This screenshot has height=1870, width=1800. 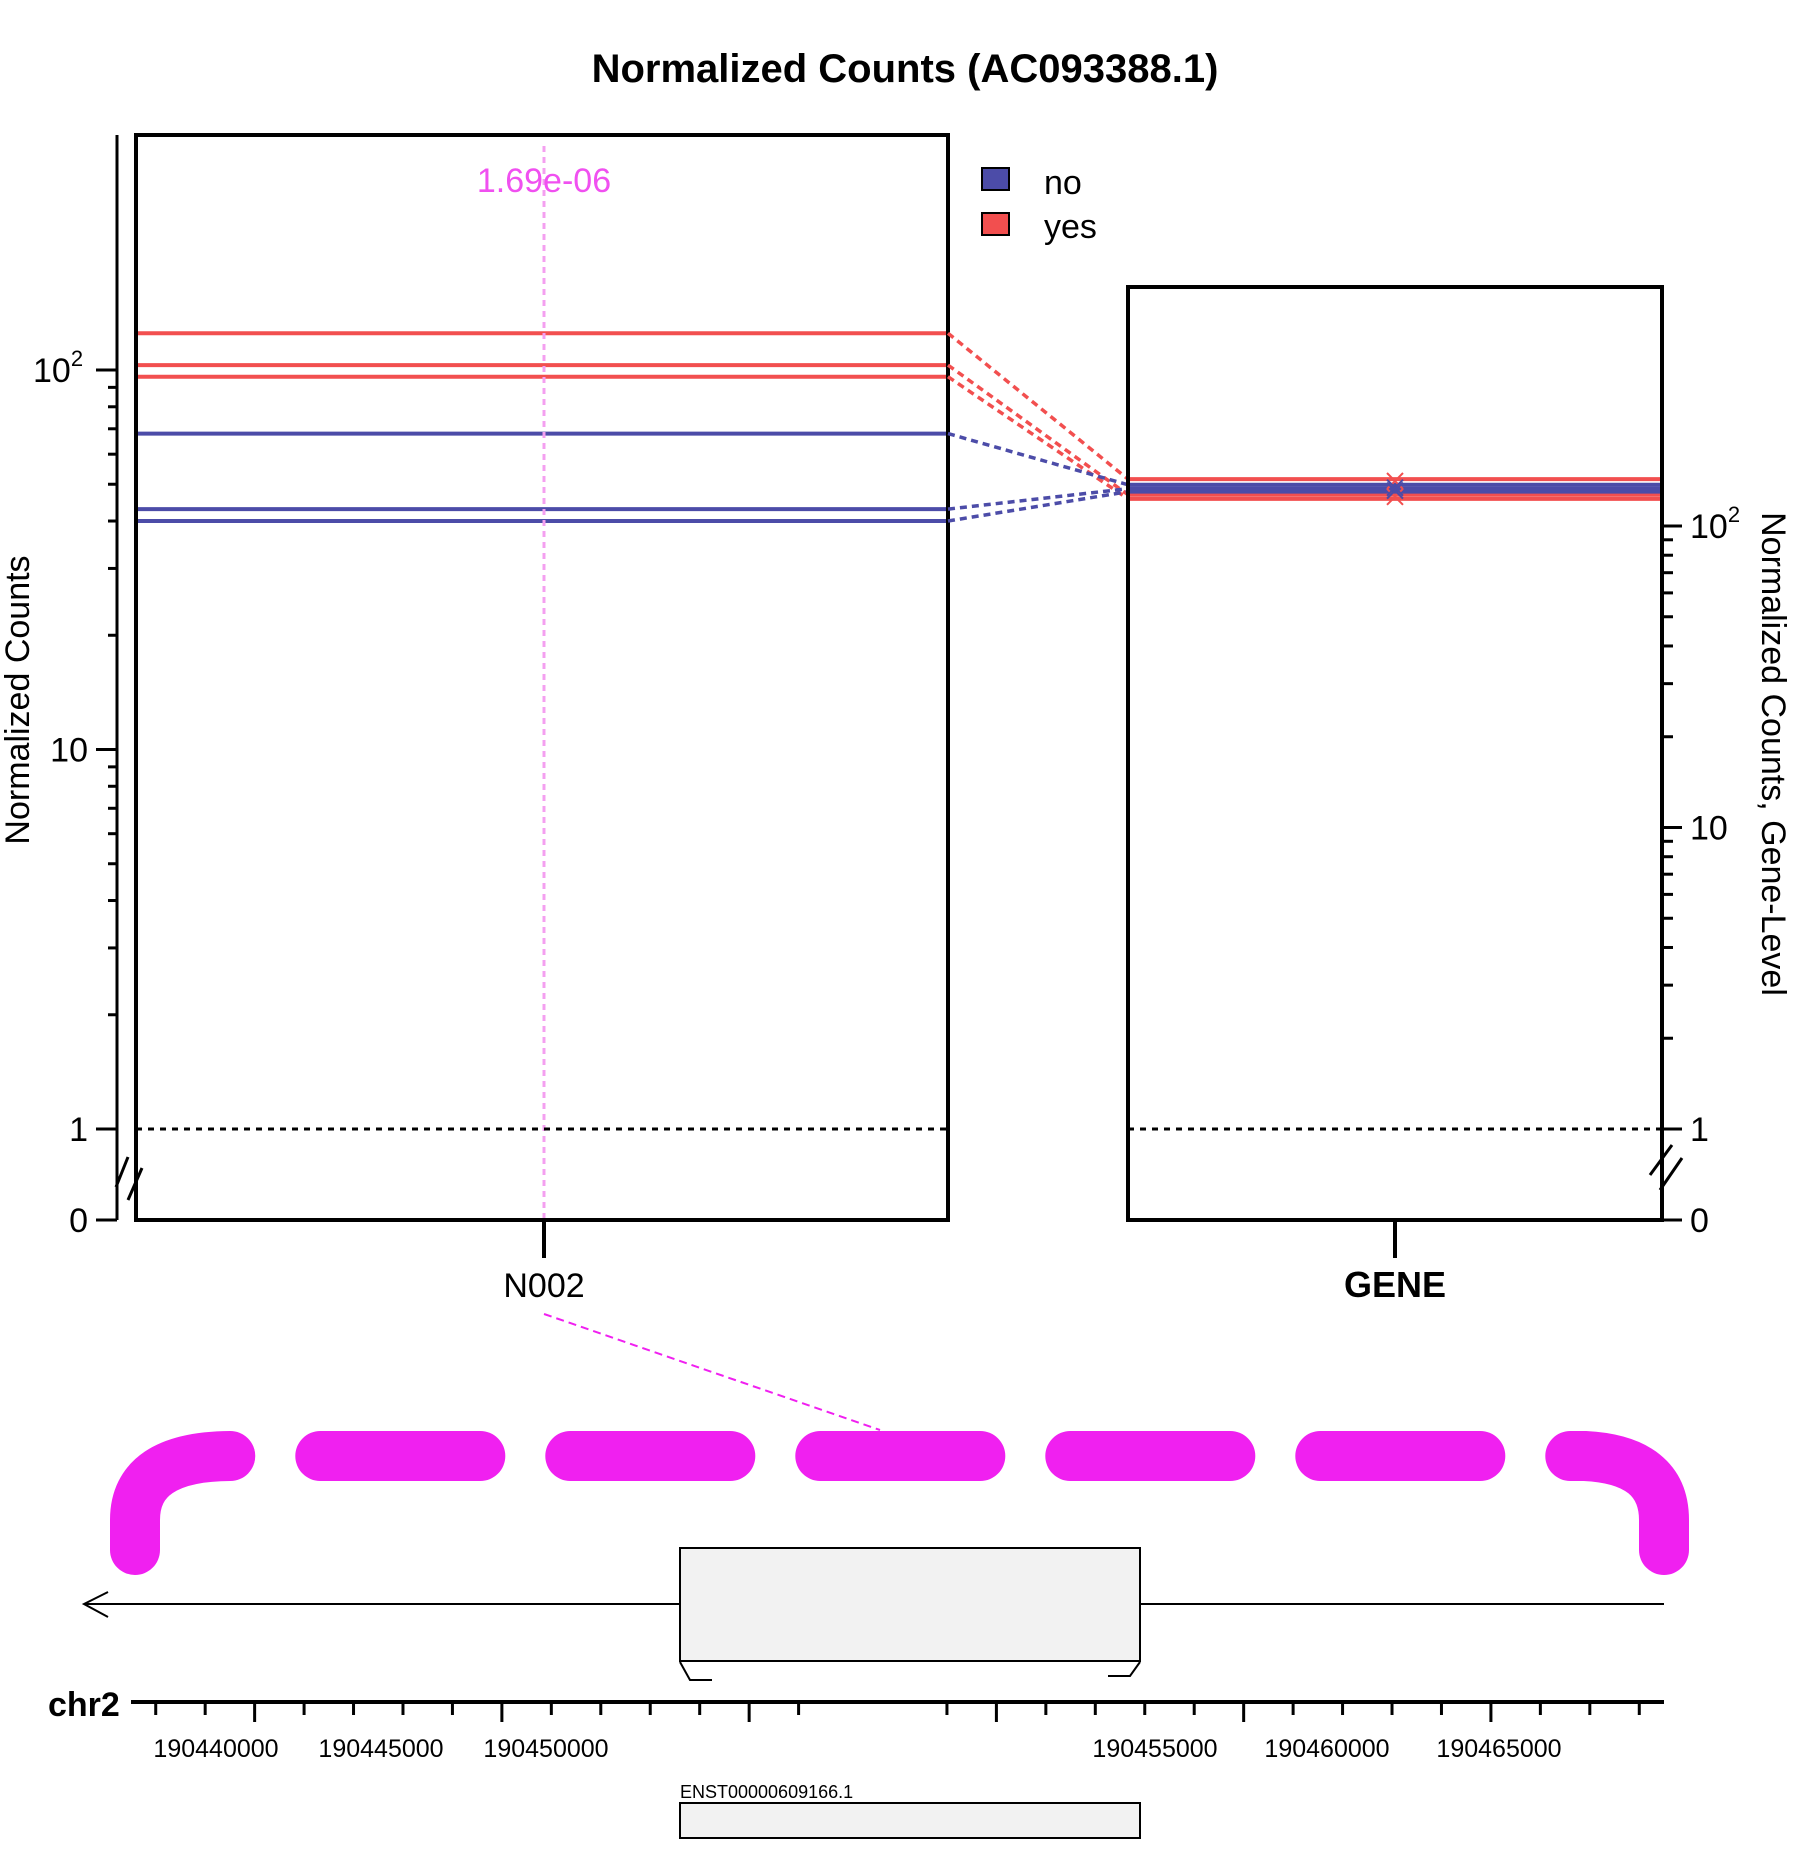 I want to click on genome-tick-label: 190455000, so click(x=1154, y=1749).